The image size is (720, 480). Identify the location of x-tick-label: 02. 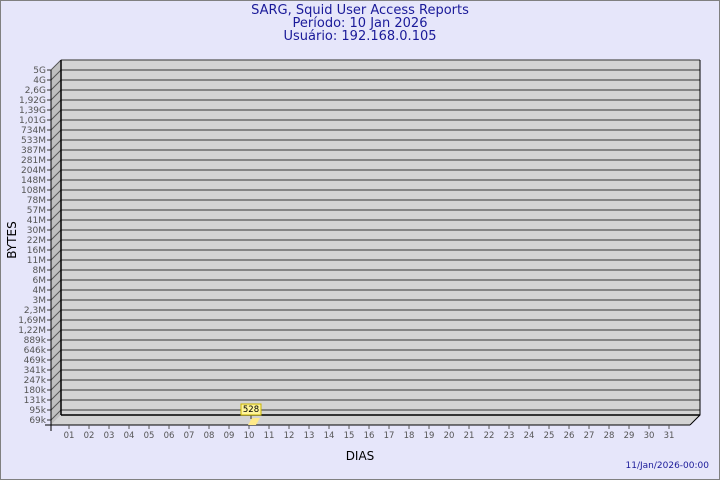
(89, 436).